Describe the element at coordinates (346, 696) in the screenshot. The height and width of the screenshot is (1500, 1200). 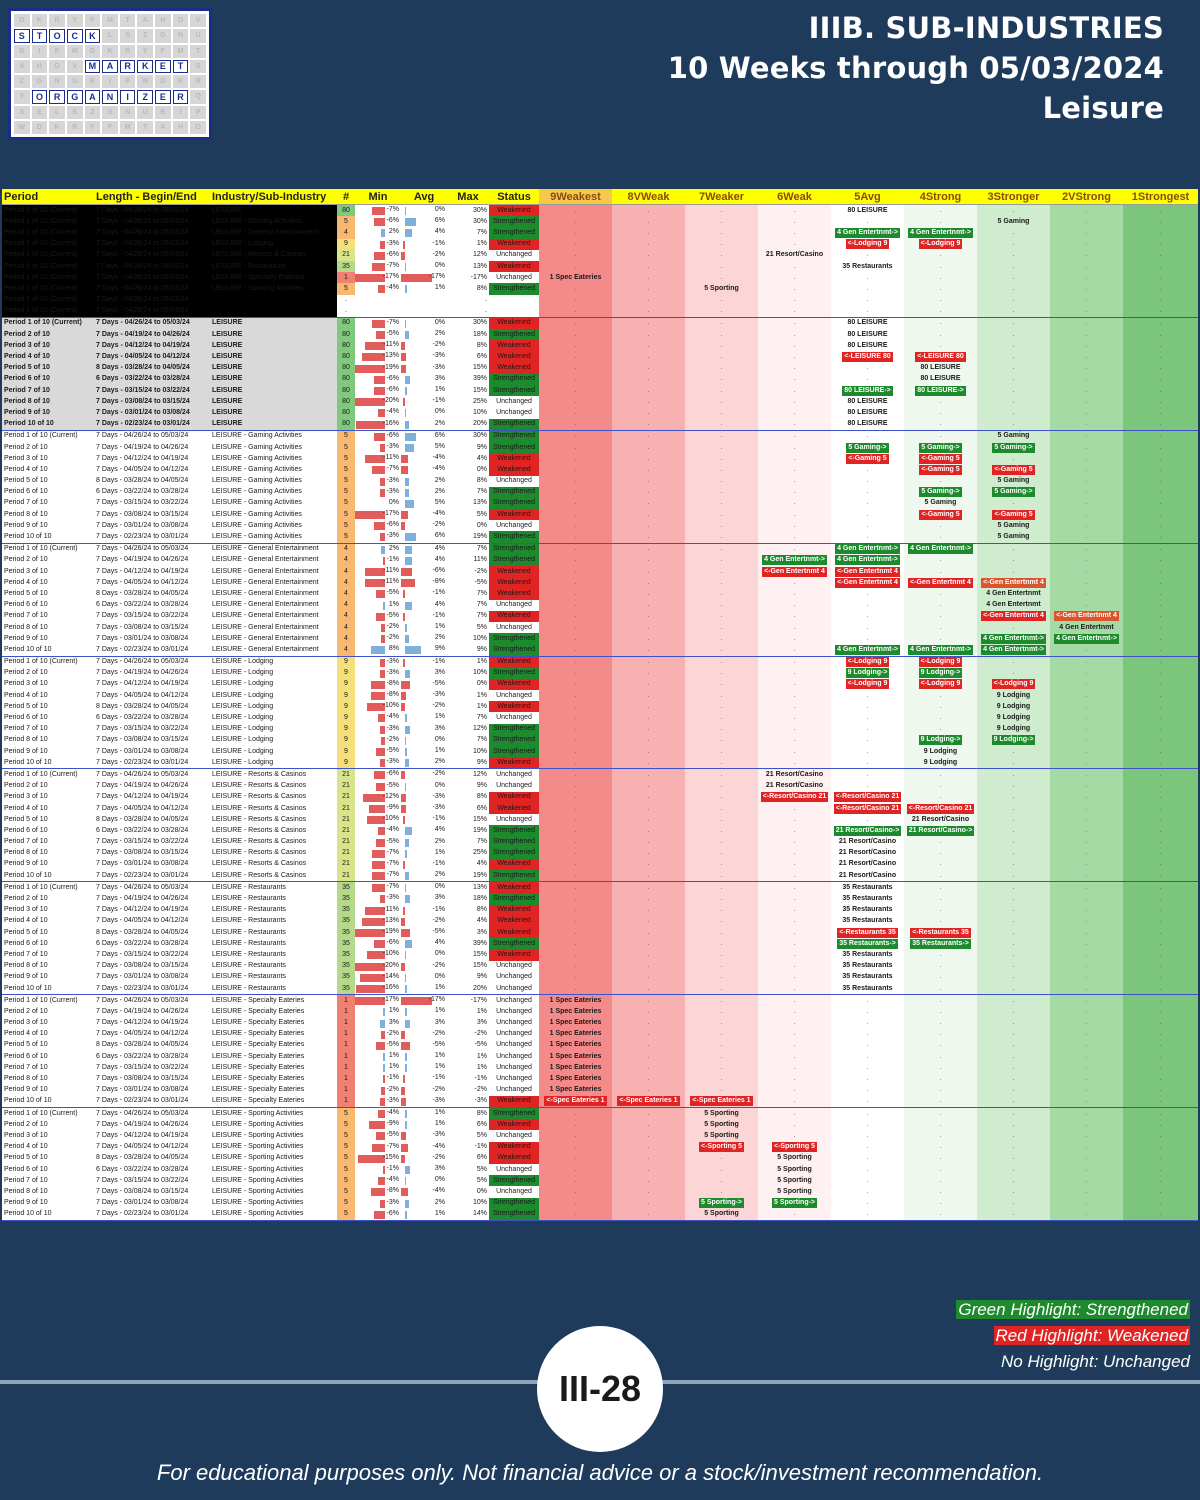
I see `count-cell: 9` at that location.